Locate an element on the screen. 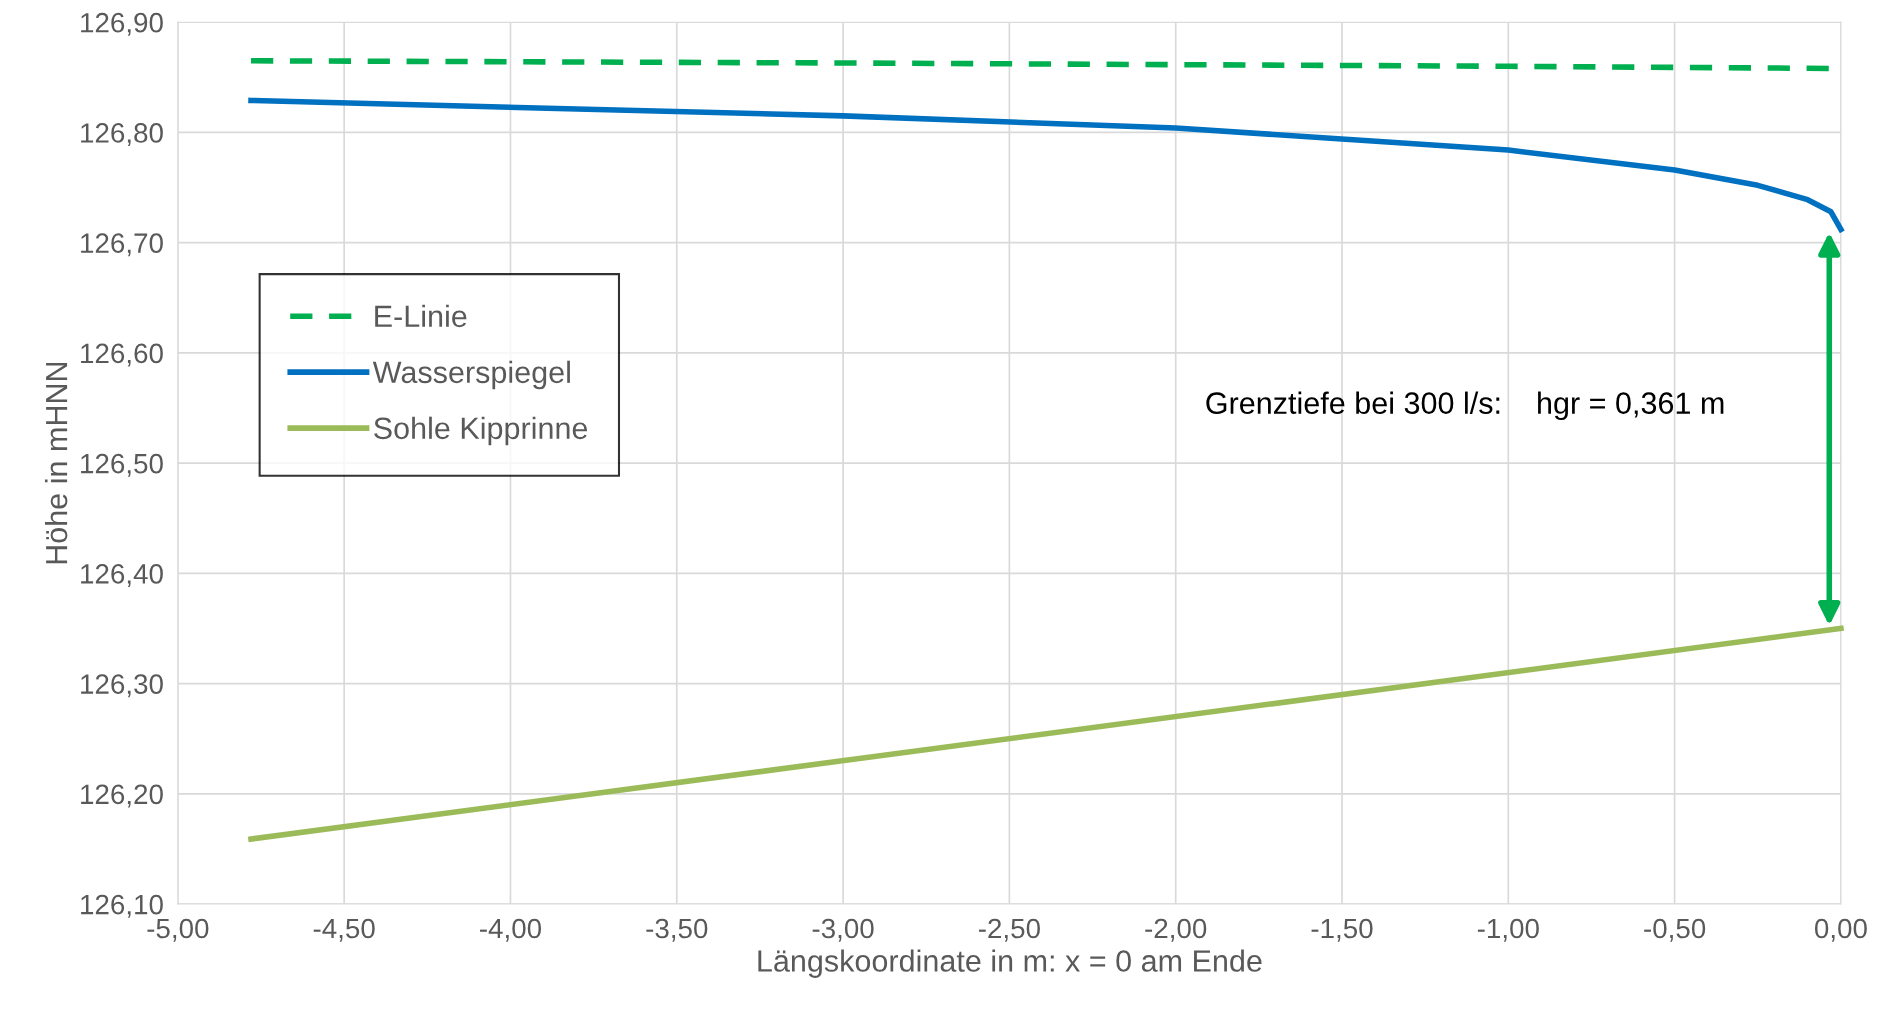 This screenshot has height=1009, width=1892. x-tick-label: -1,00 is located at coordinates (1508, 930).